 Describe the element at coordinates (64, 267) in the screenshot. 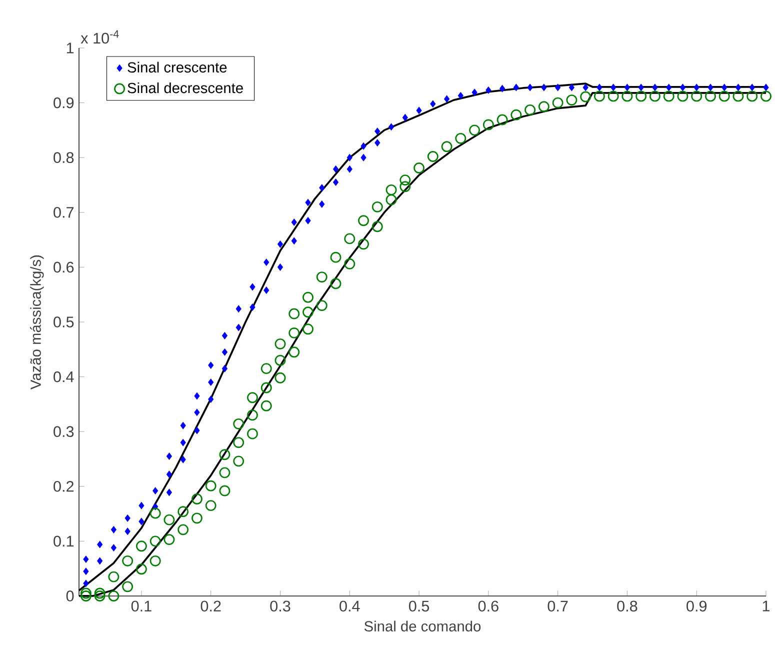

I see `y-tick-label: 0.6` at that location.